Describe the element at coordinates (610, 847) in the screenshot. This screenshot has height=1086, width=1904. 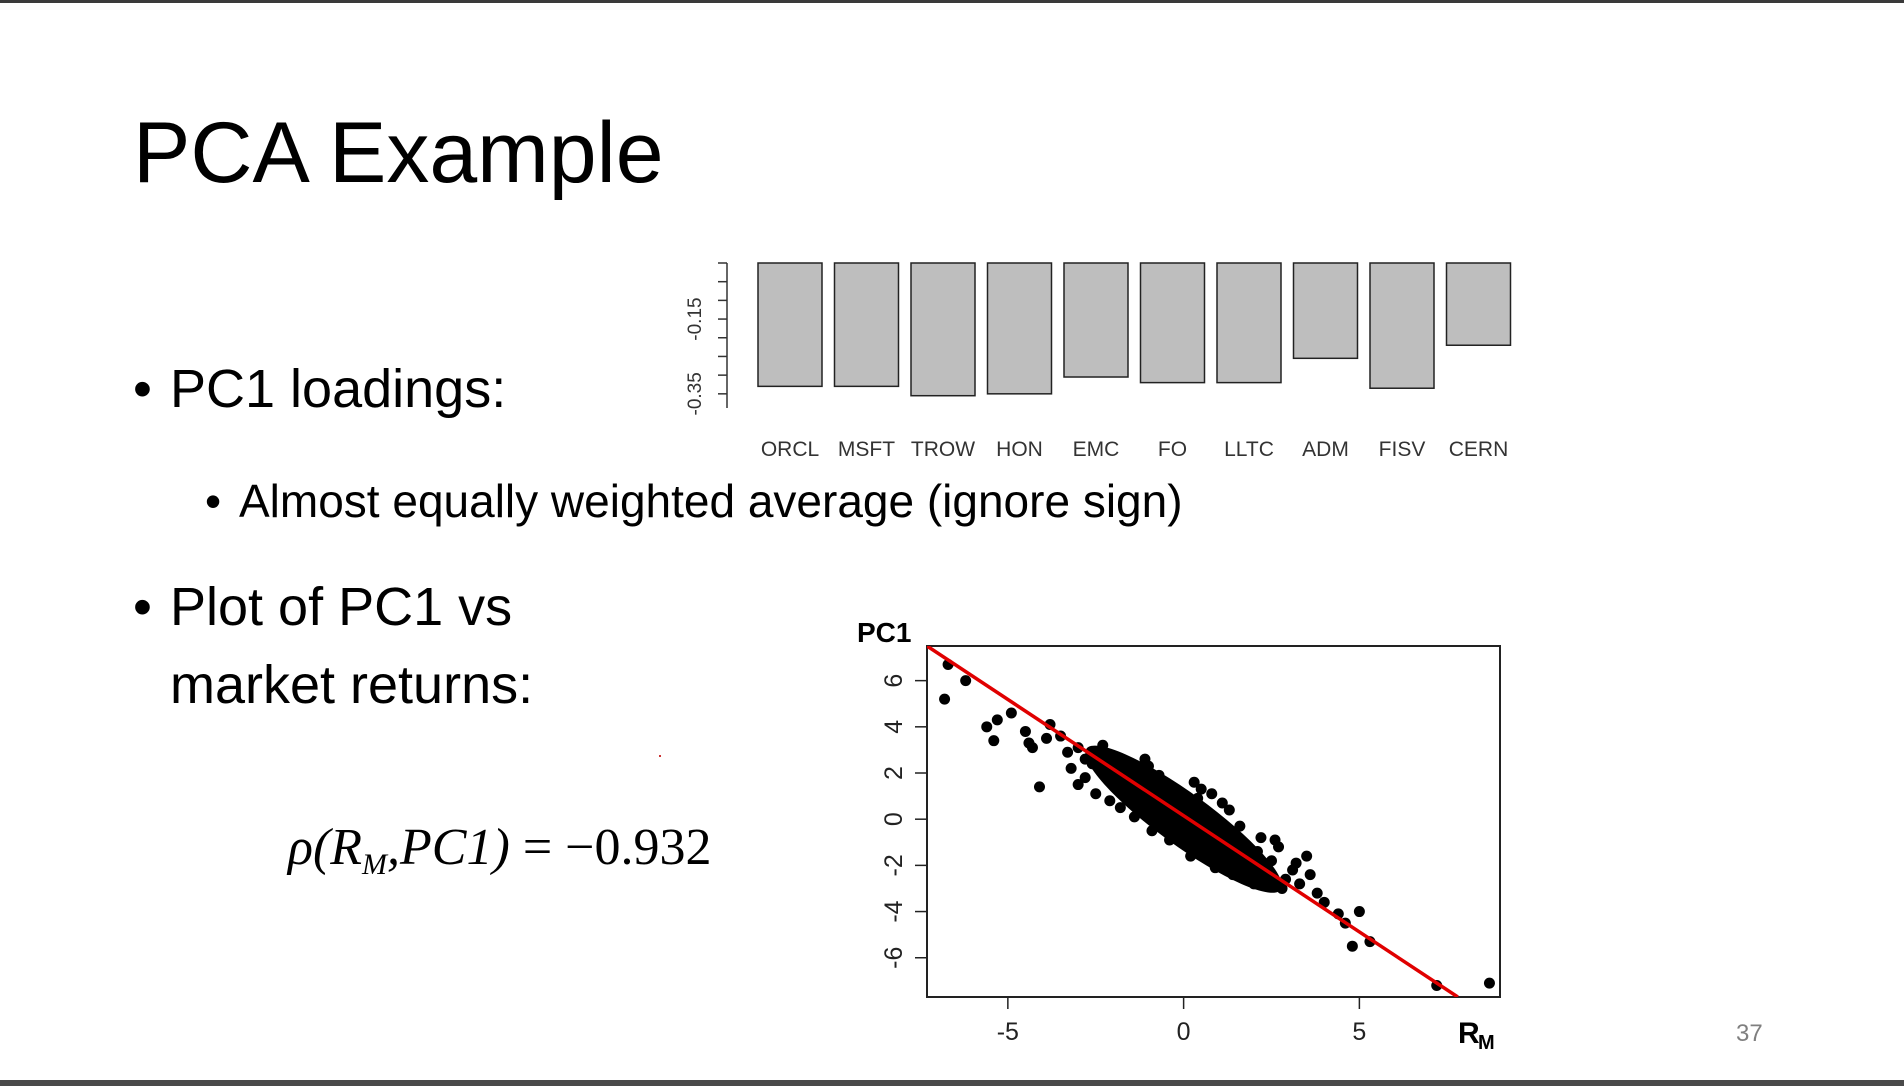
I see `formula-value: = −0.932` at that location.